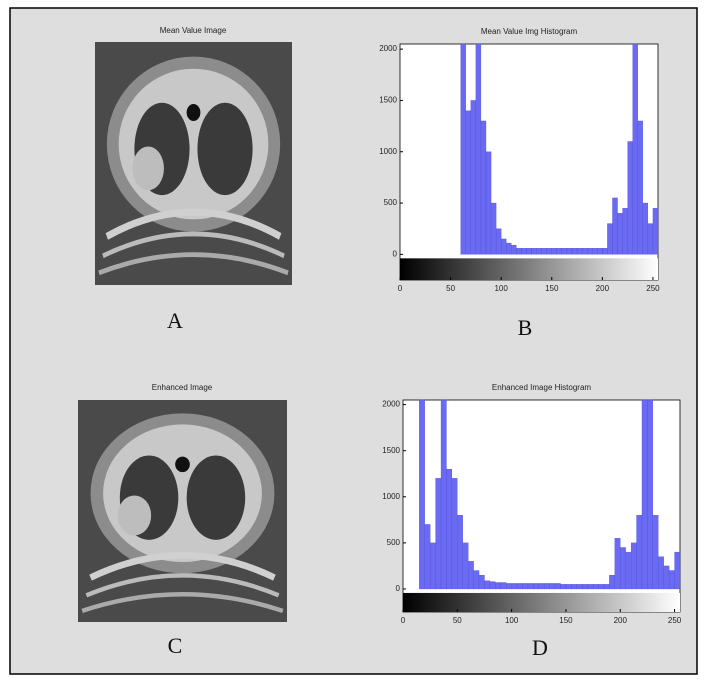  I want to click on panel-label: D, so click(540, 647).